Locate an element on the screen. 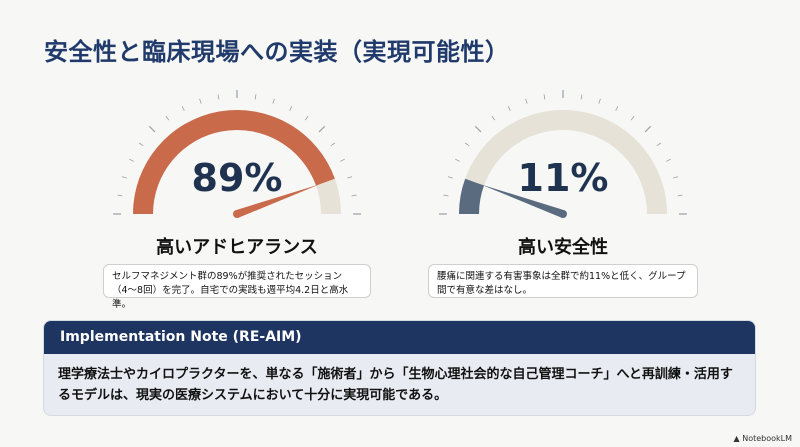  implementation-note-heading: Implementation Note (RE-AIM) is located at coordinates (399, 337).